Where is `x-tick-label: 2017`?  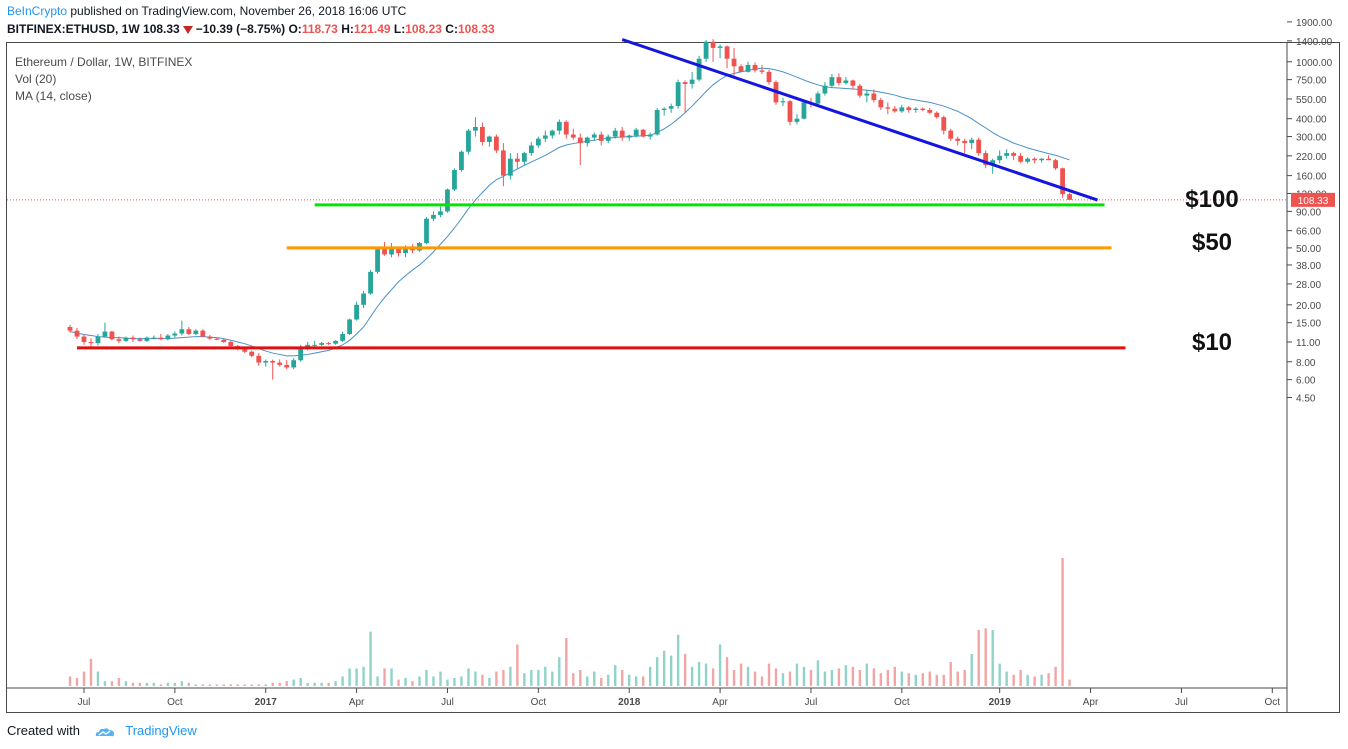
x-tick-label: 2017 is located at coordinates (266, 702).